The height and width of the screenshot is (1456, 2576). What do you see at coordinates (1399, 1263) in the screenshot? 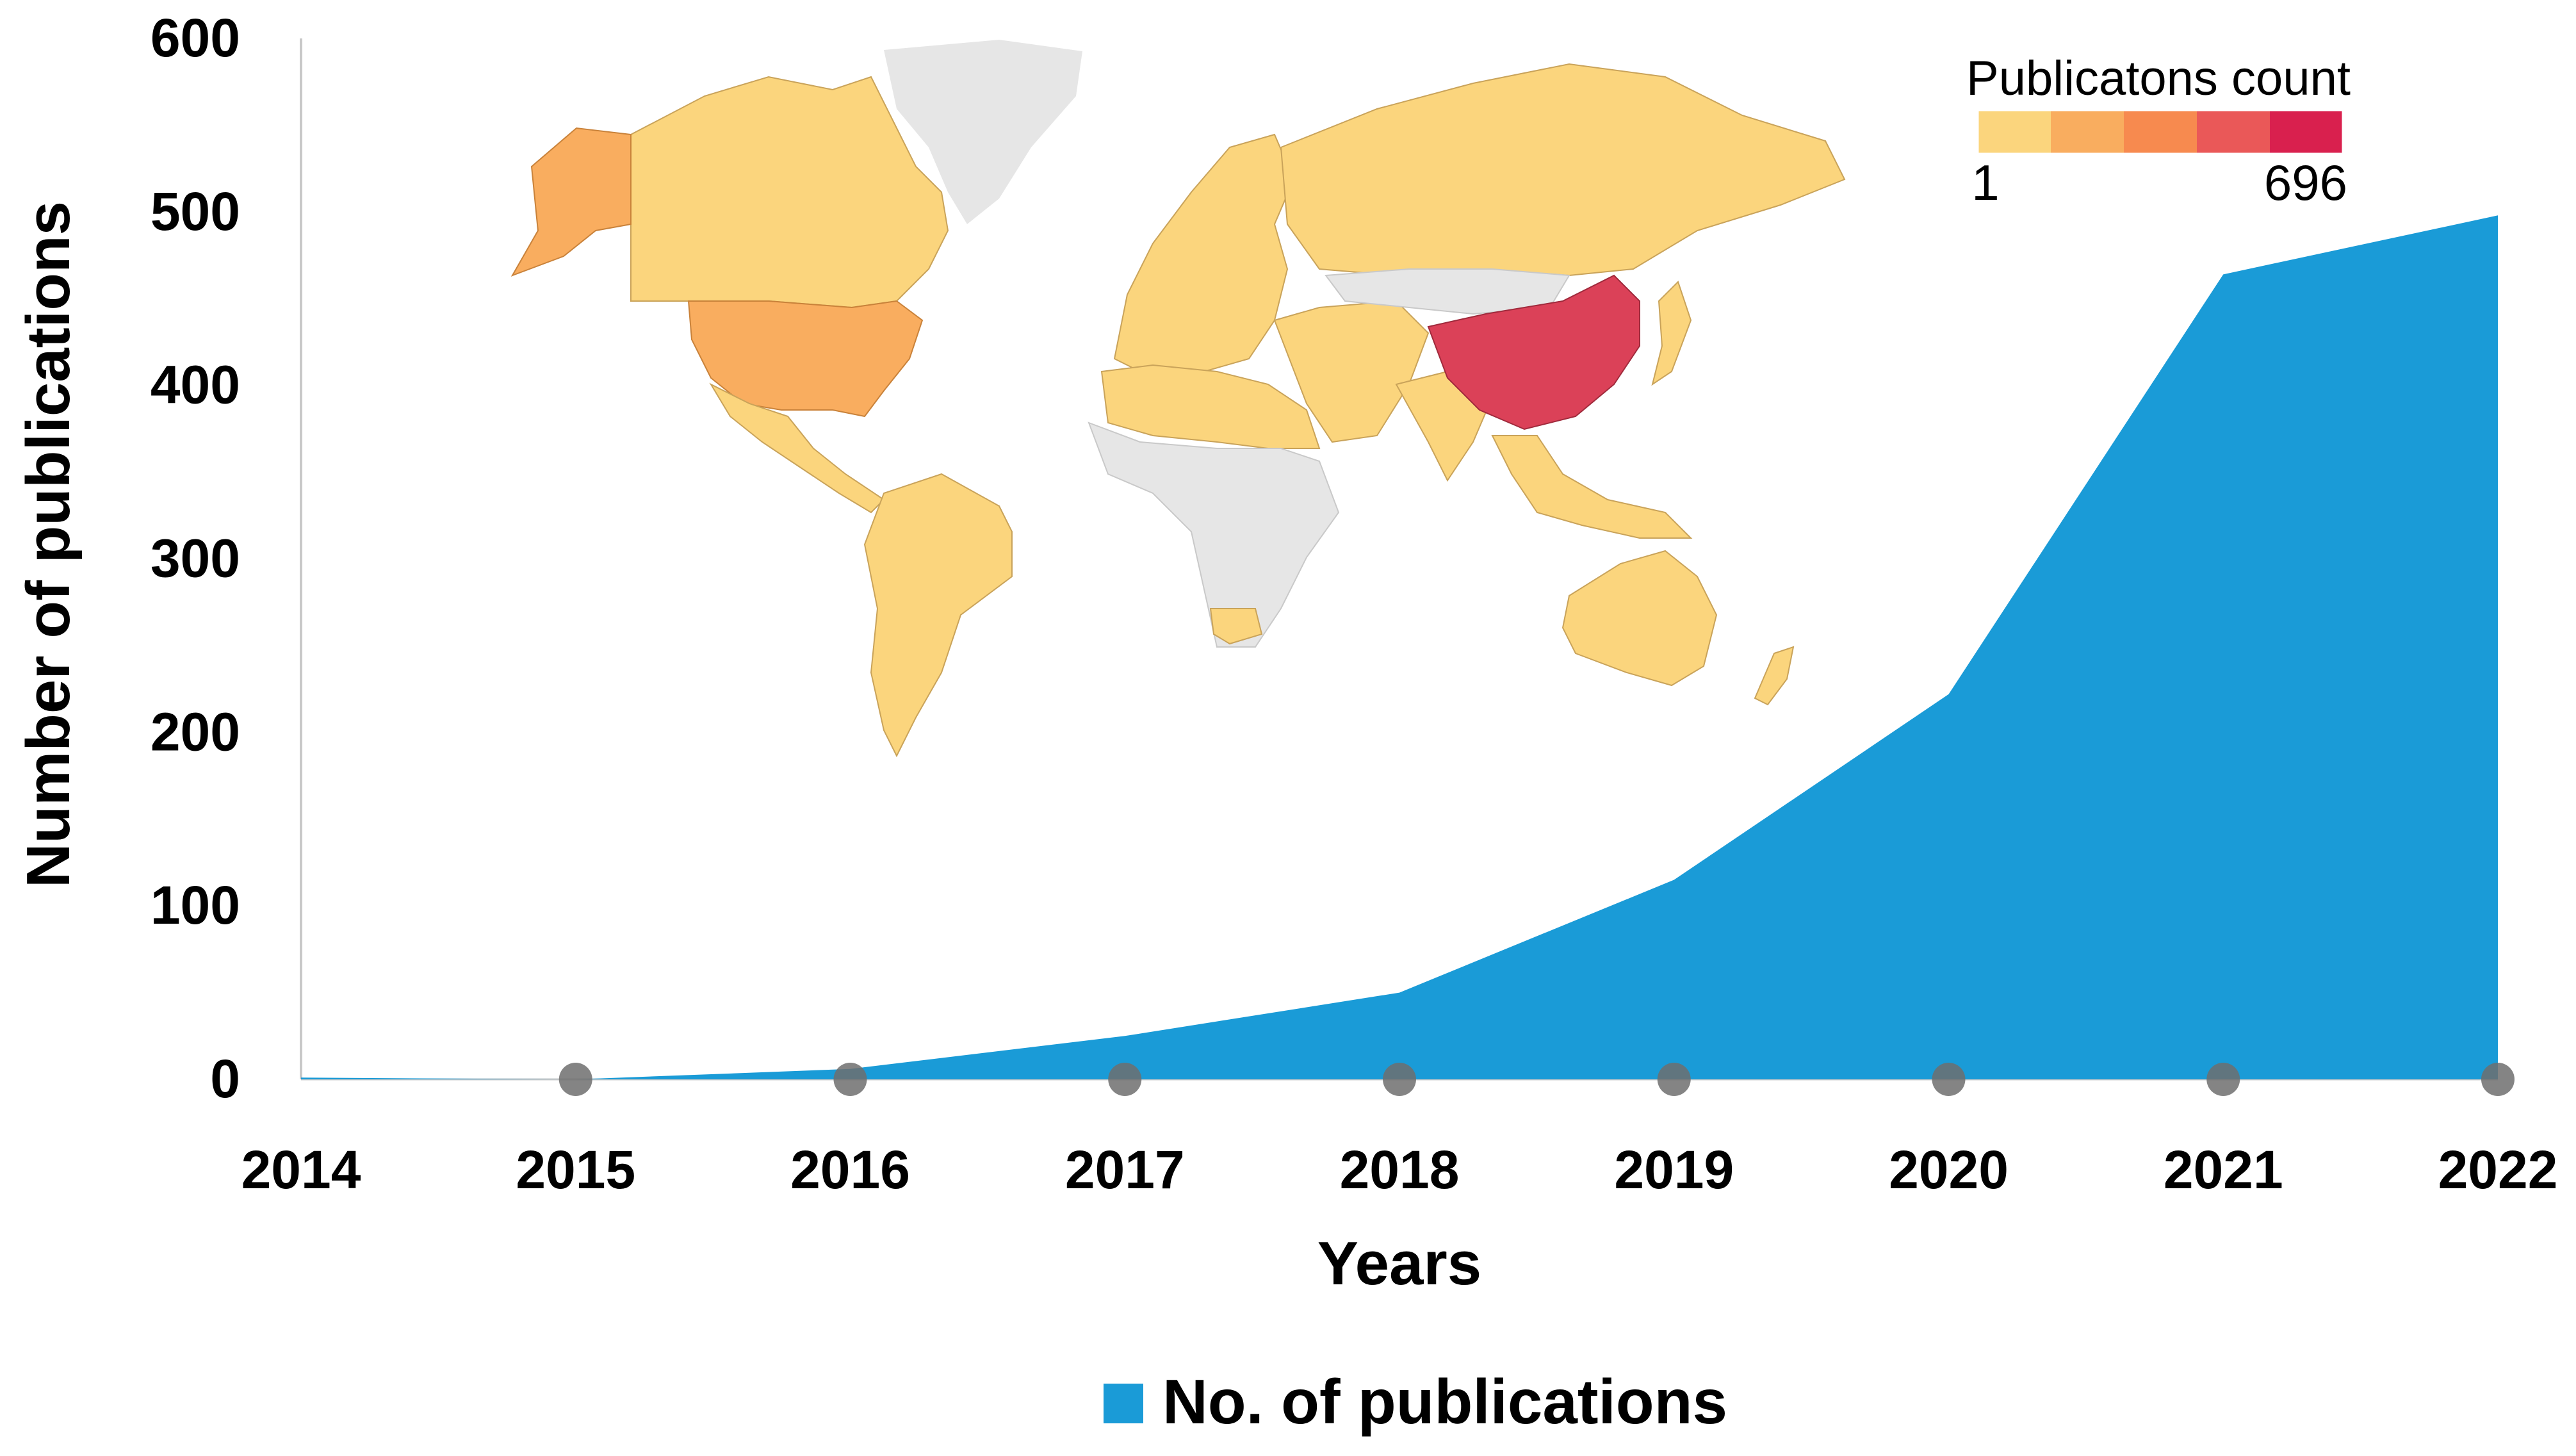
I see `x-axis-title: Years` at bounding box center [1399, 1263].